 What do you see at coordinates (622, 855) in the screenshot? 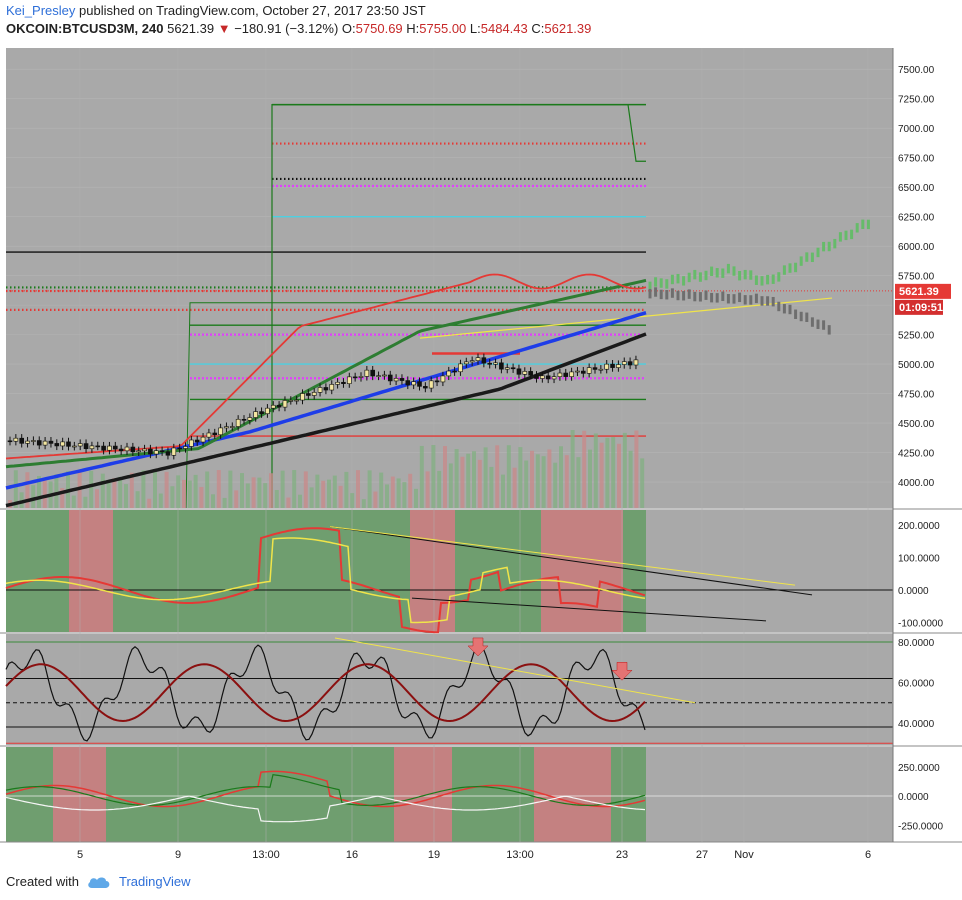
I see `time-tick-label: 23` at bounding box center [622, 855].